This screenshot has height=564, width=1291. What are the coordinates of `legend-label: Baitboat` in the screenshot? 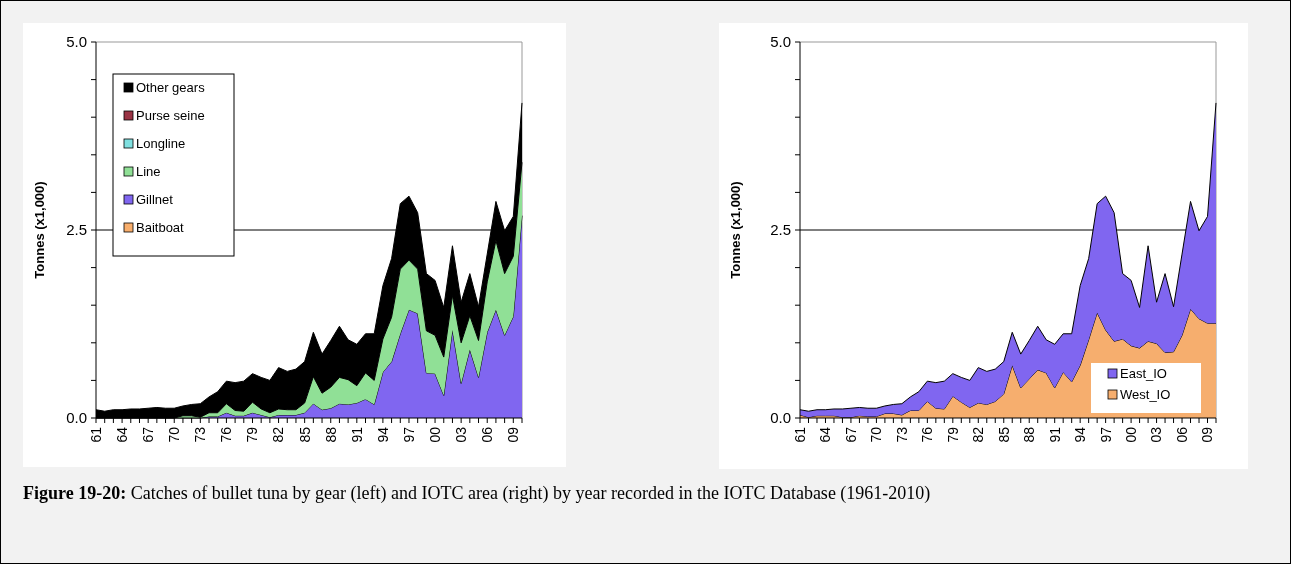 It's located at (160, 227).